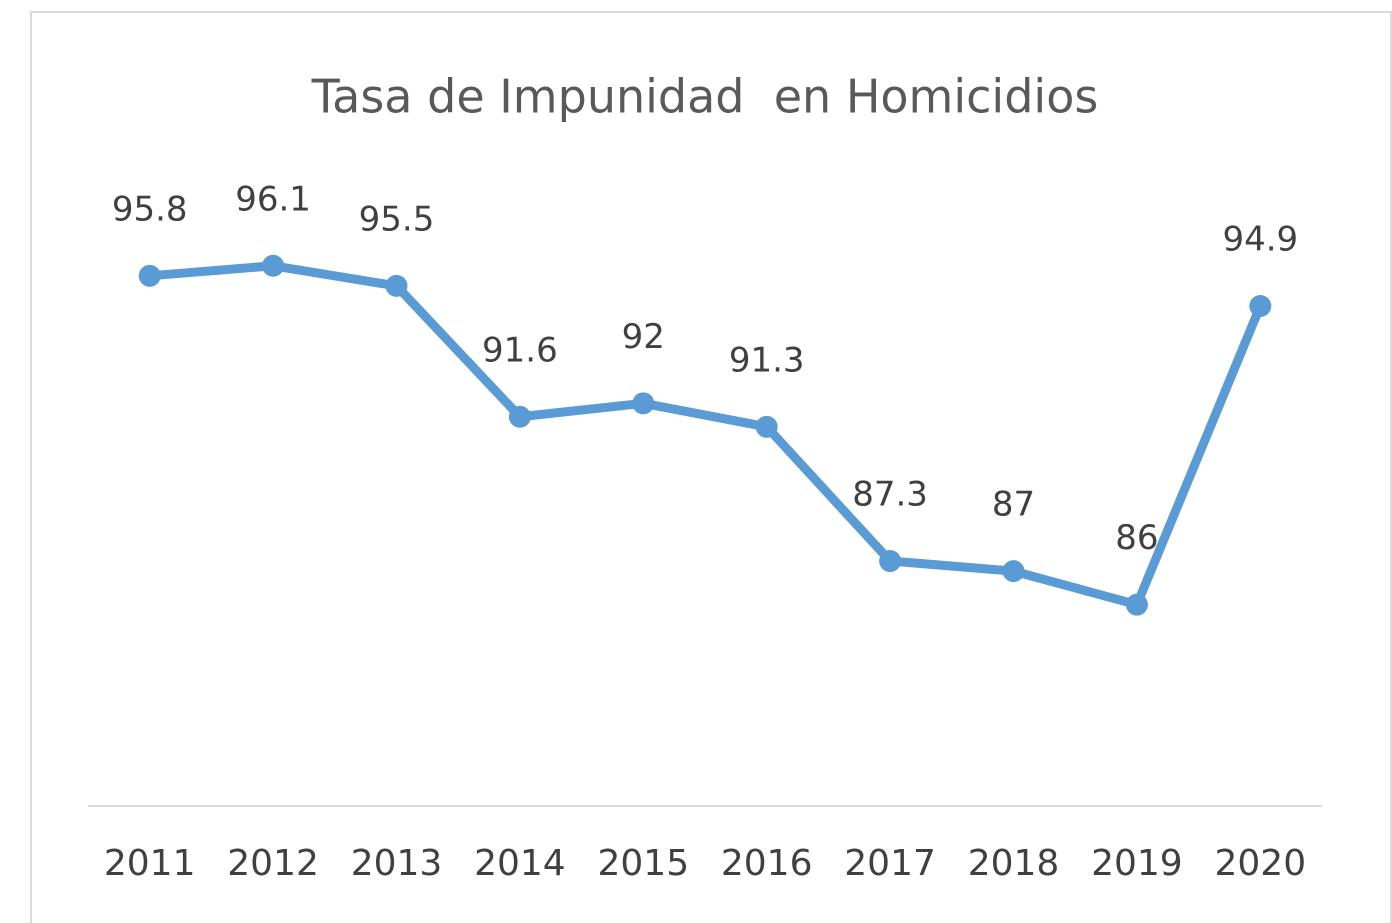 This screenshot has height=923, width=1392. I want to click on data-label: 95.8, so click(150, 209).